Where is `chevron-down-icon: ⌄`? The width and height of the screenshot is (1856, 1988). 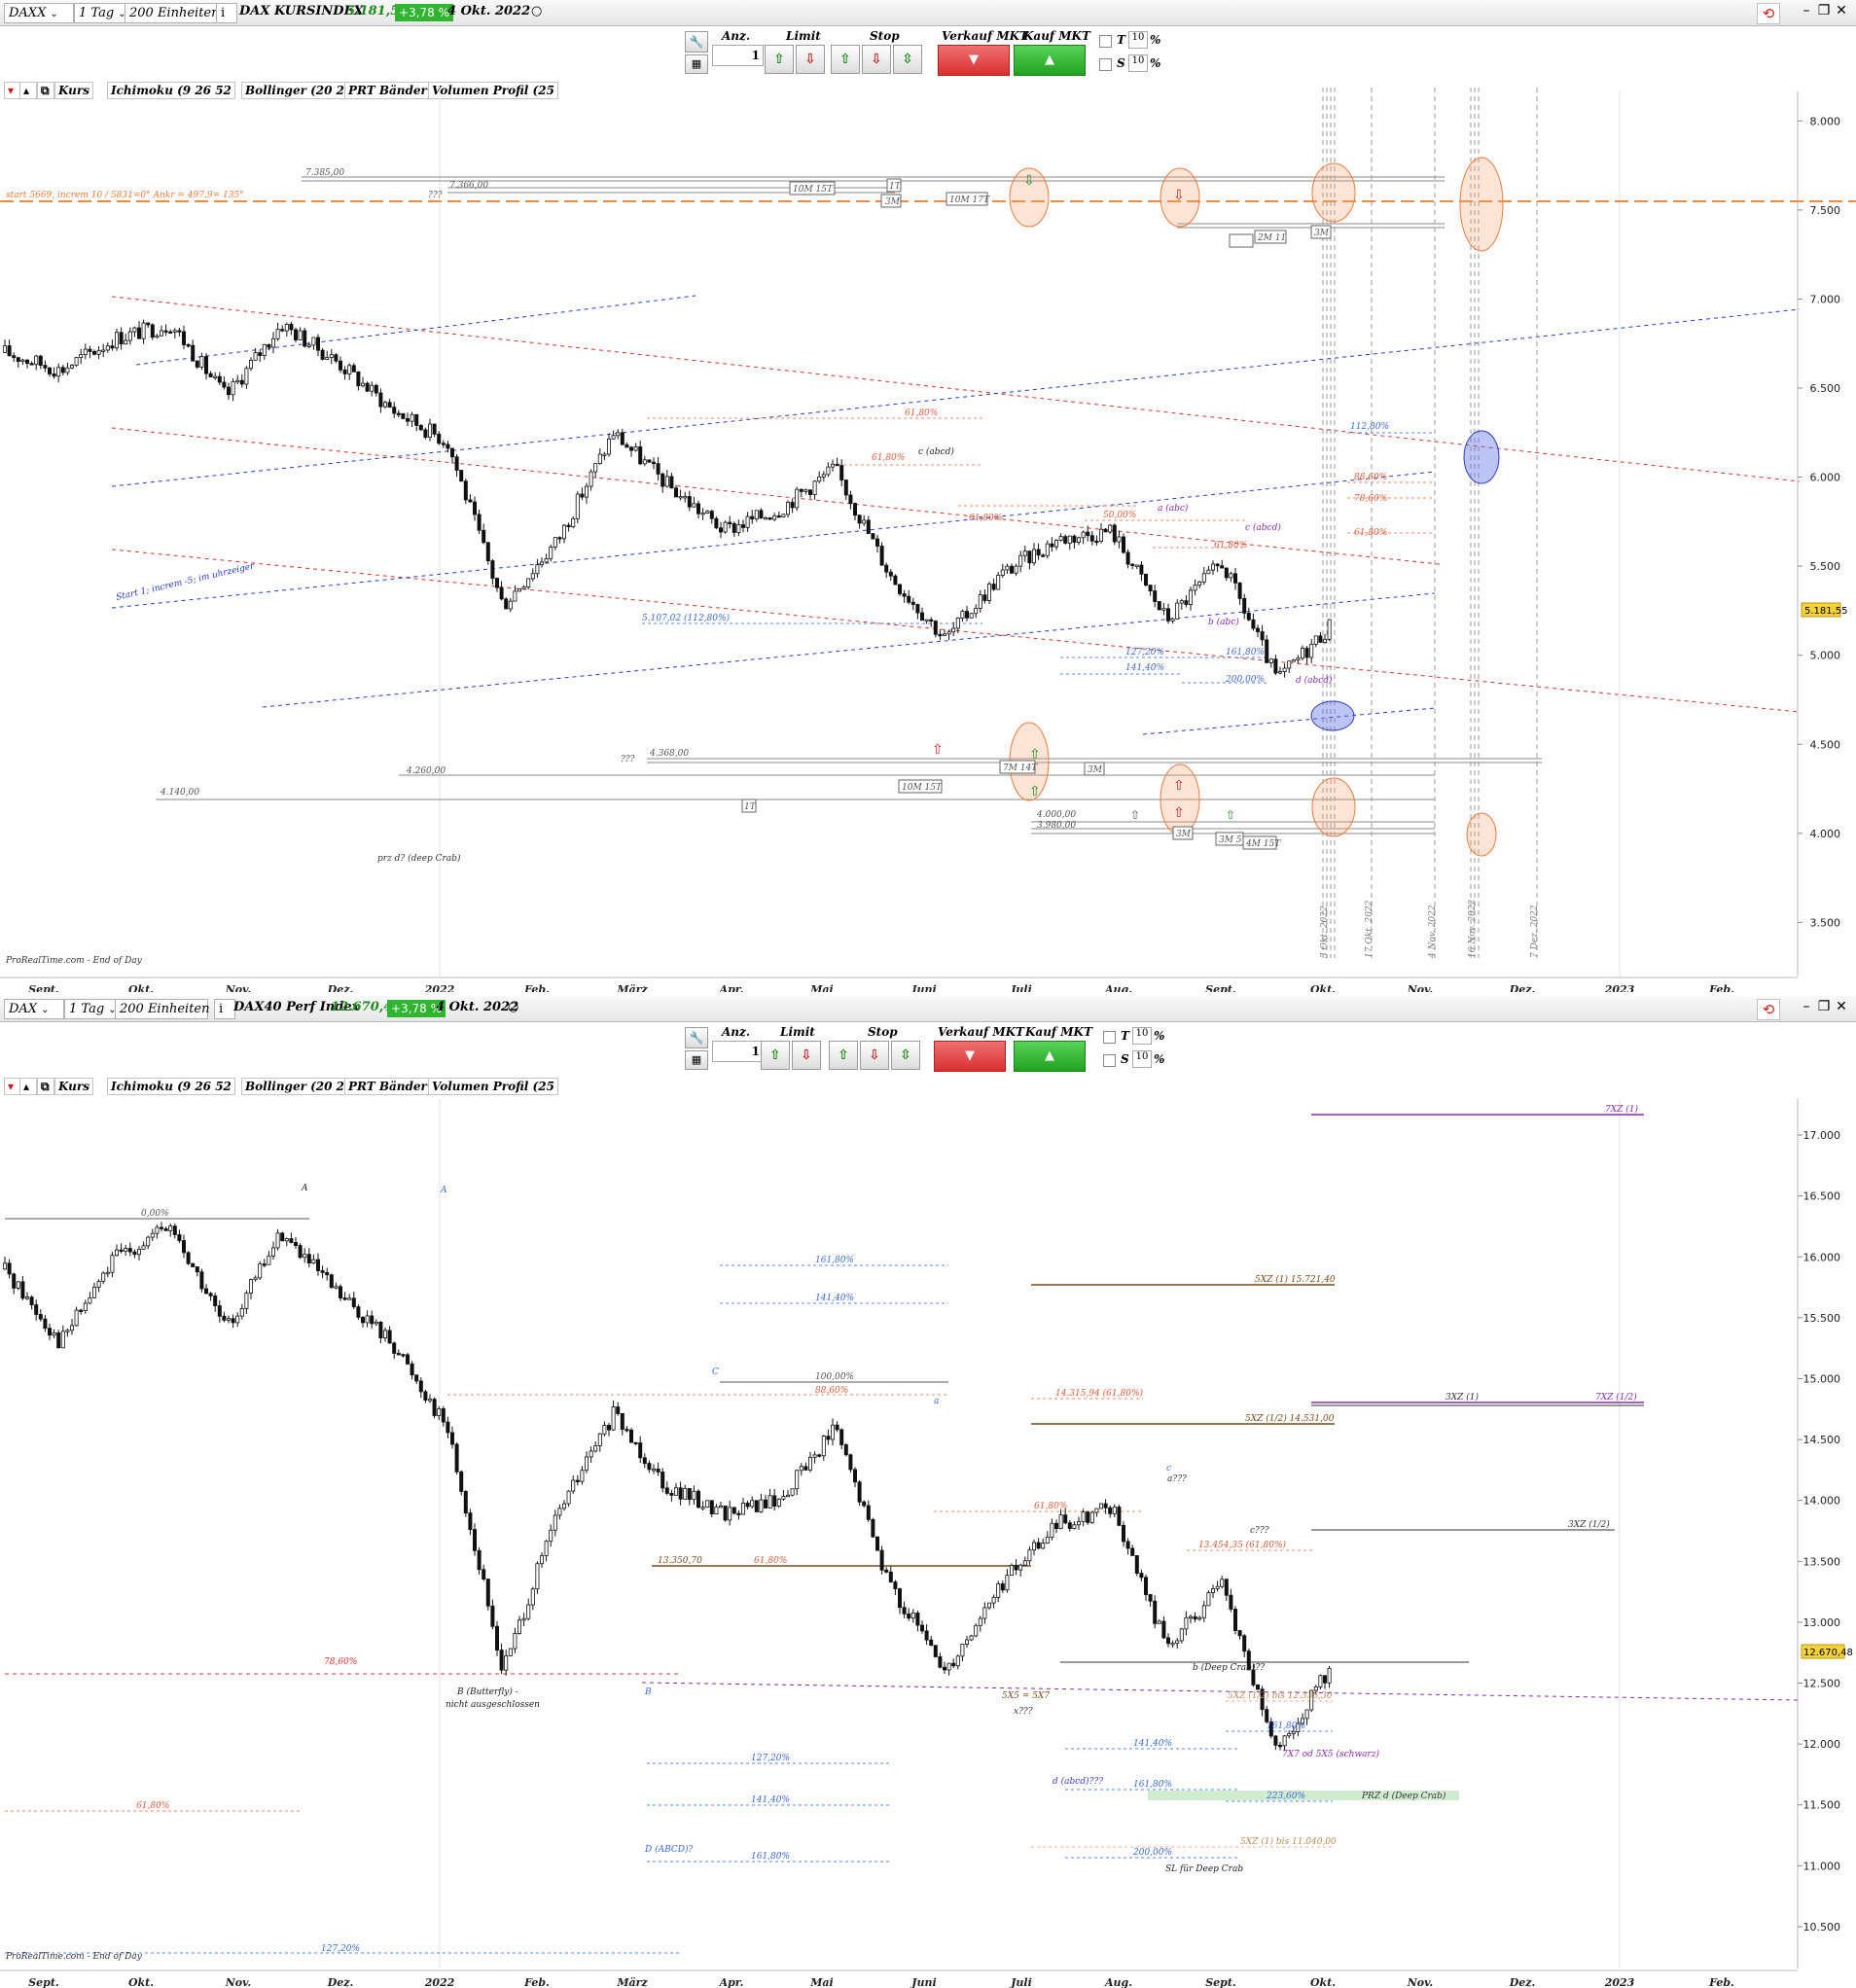
chevron-down-icon: ⌄ is located at coordinates (112, 1010).